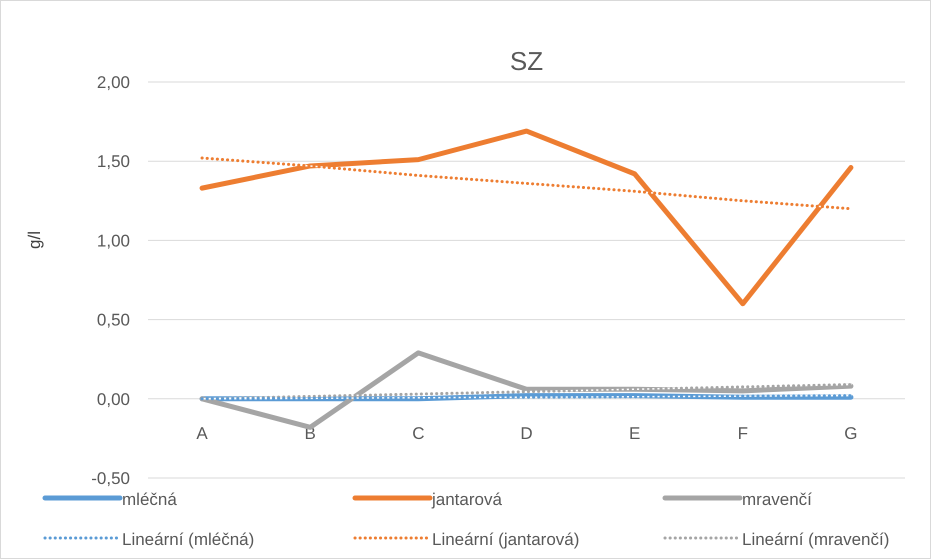 The image size is (931, 559). I want to click on y-tick-label: 1,50, so click(113, 162).